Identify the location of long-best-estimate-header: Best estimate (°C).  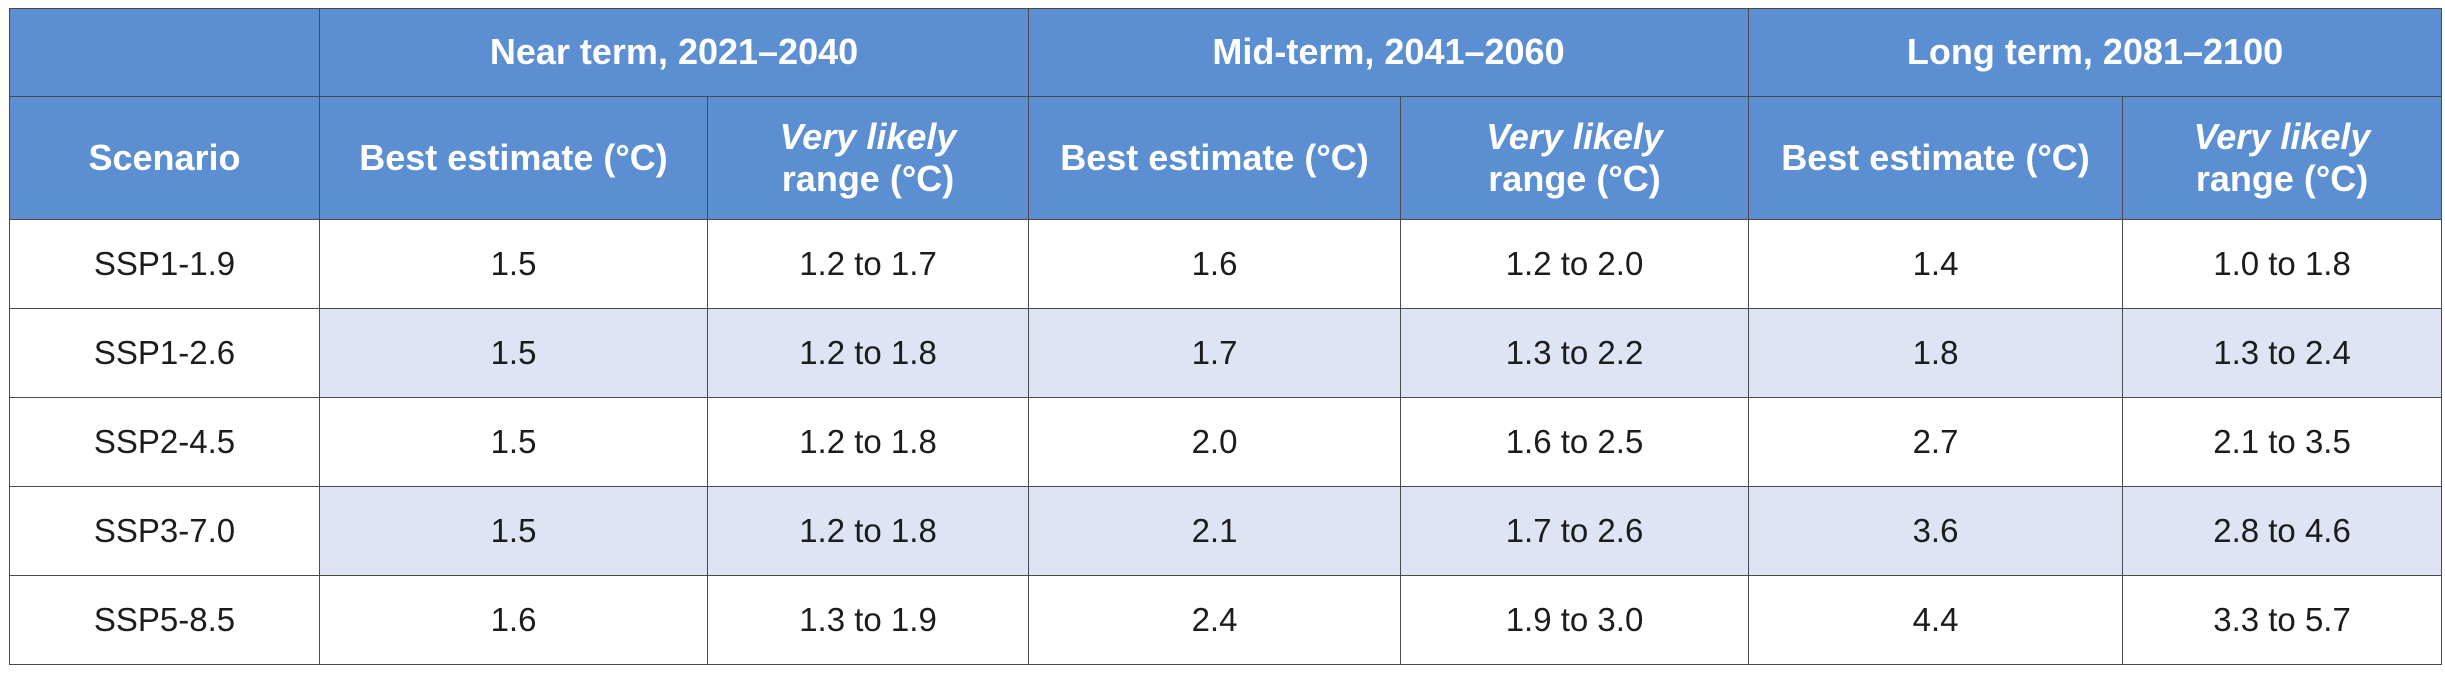
(1936, 158).